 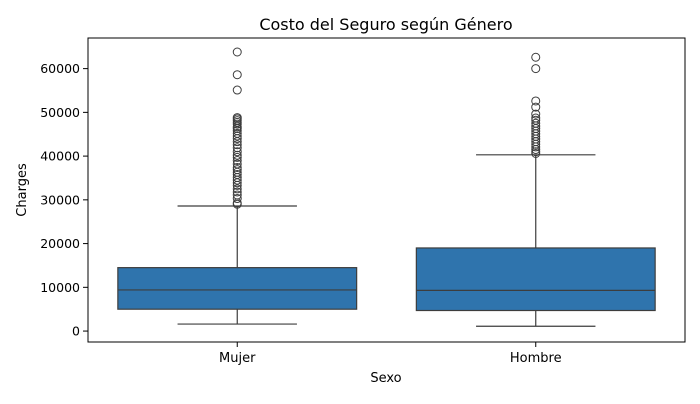 What do you see at coordinates (60, 243) in the screenshot?
I see `y-tick-label: 20000` at bounding box center [60, 243].